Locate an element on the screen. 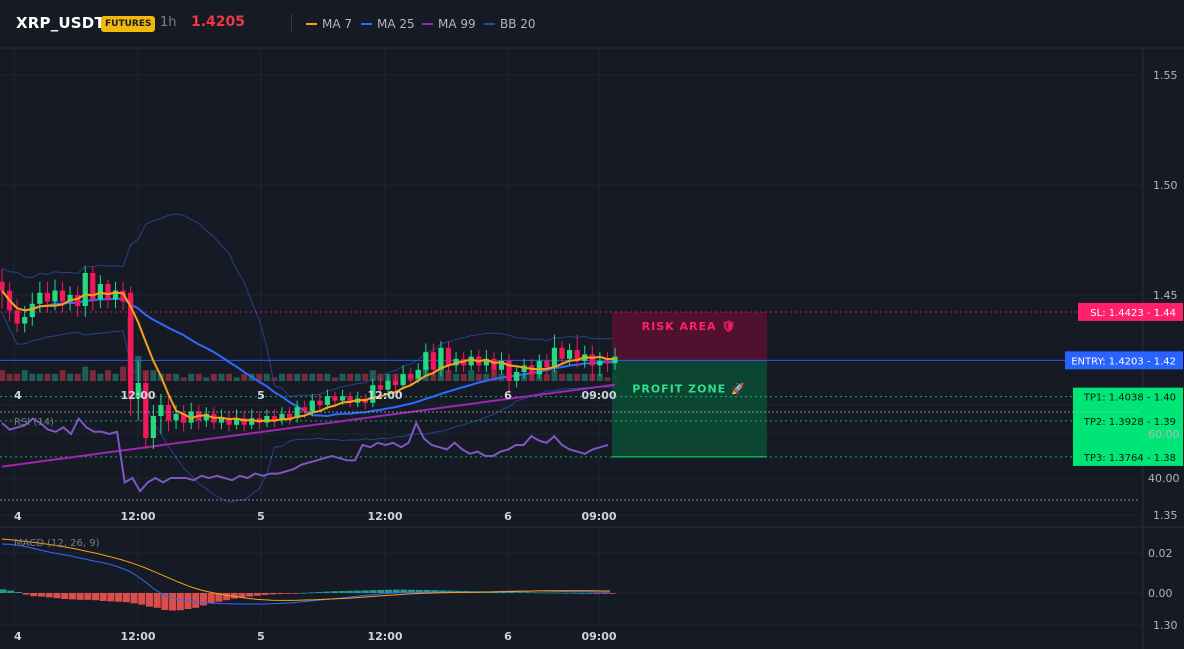  level-label-tp1: TP1: 1.4038 - 1.40 is located at coordinates (1129, 398).